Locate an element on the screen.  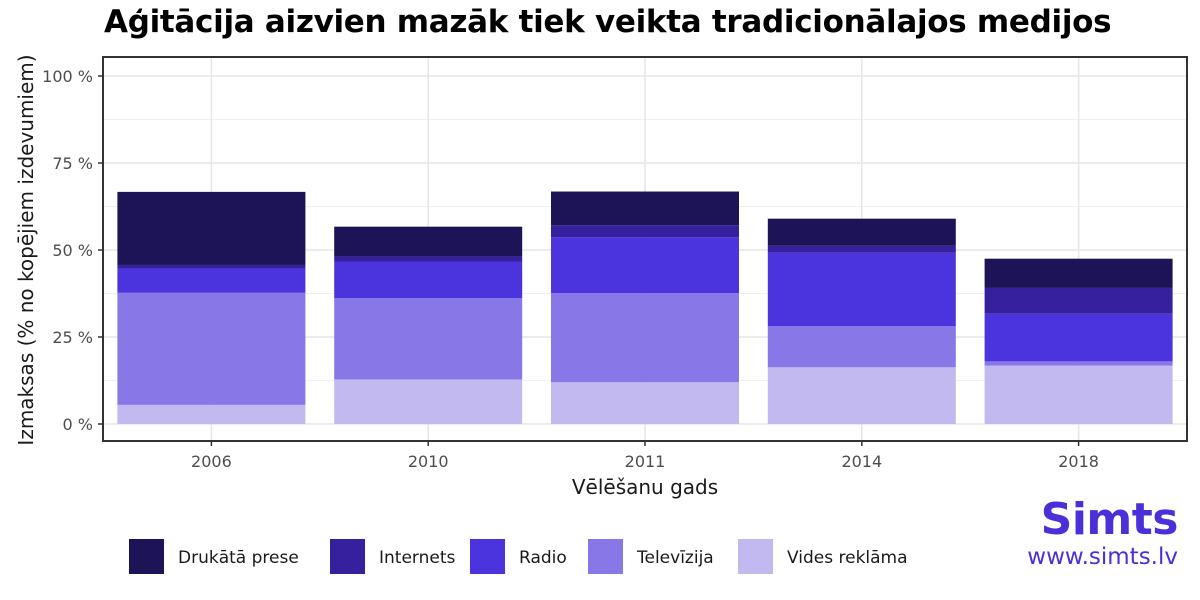
legend-label: Radio is located at coordinates (543, 558).